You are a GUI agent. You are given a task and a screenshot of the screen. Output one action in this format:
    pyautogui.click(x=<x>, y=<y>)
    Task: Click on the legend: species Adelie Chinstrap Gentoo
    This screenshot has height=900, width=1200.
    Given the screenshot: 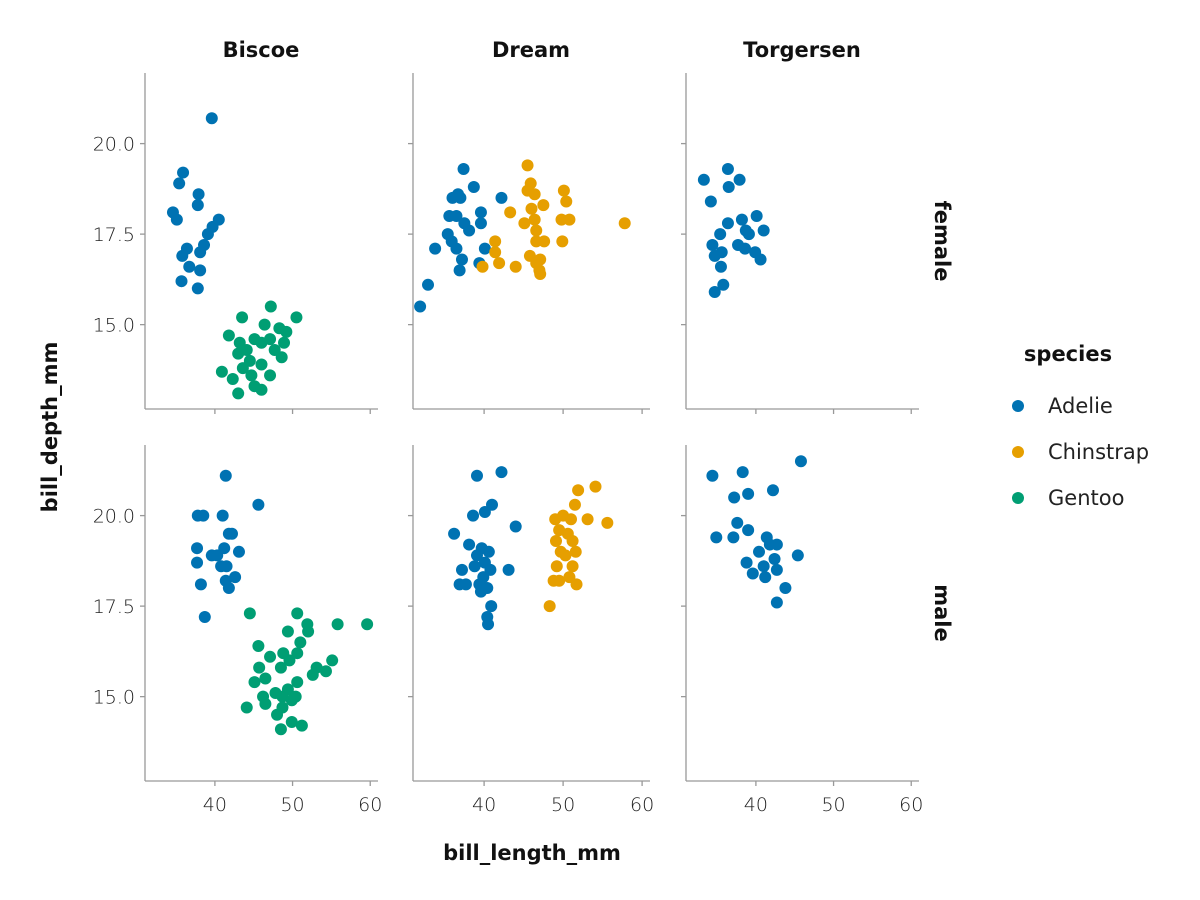 What is the action you would take?
    pyautogui.click(x=1080, y=426)
    